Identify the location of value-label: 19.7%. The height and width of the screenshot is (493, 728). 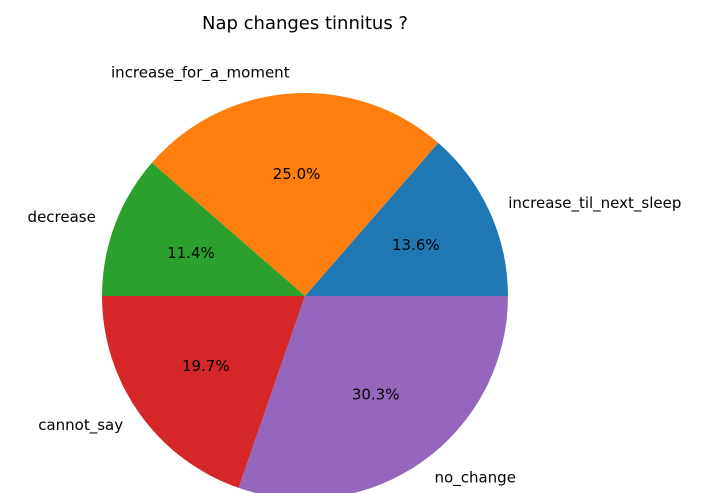
(206, 366).